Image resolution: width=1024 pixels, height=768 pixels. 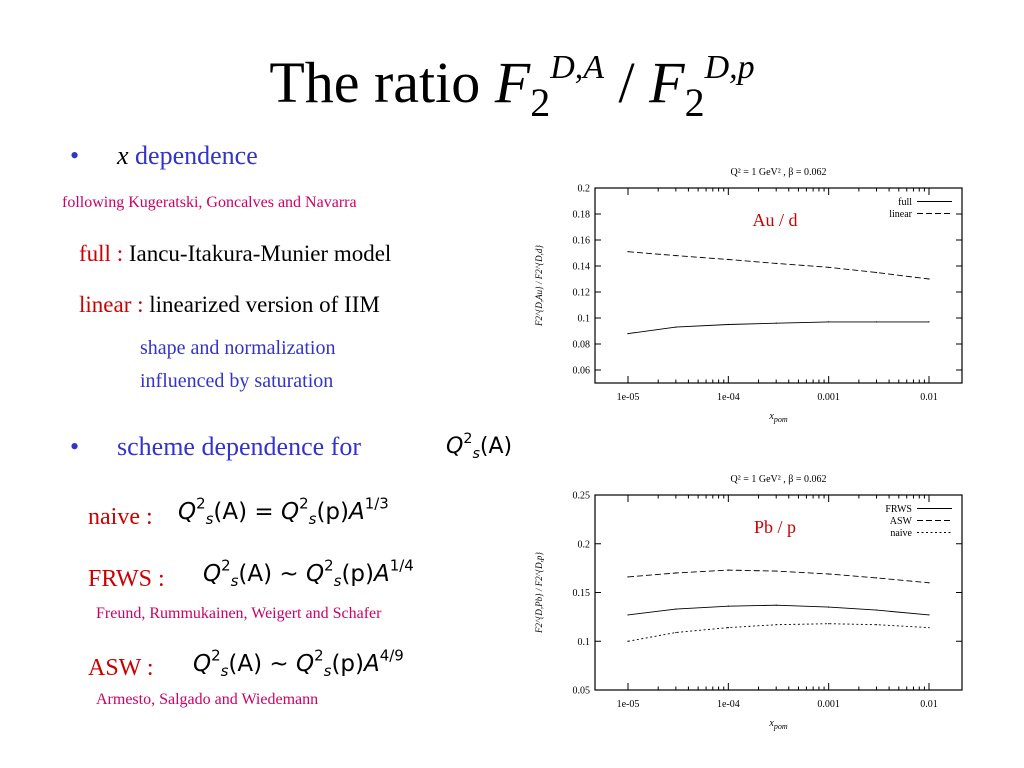 What do you see at coordinates (778, 576) in the screenshot?
I see `series-line-asw` at bounding box center [778, 576].